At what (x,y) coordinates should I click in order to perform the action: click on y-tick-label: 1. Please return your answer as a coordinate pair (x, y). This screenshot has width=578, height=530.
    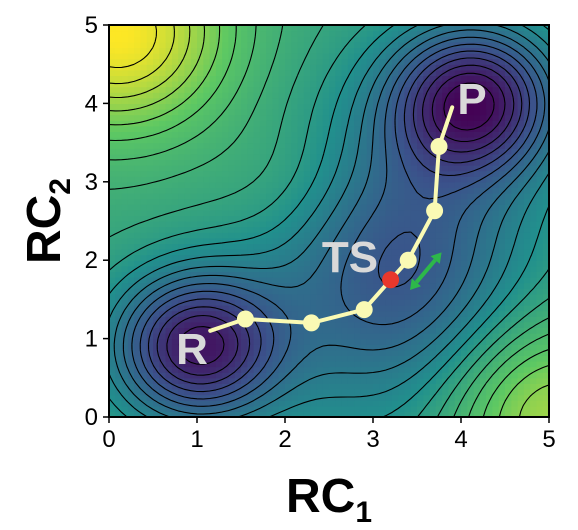
    Looking at the image, I should click on (91, 339).